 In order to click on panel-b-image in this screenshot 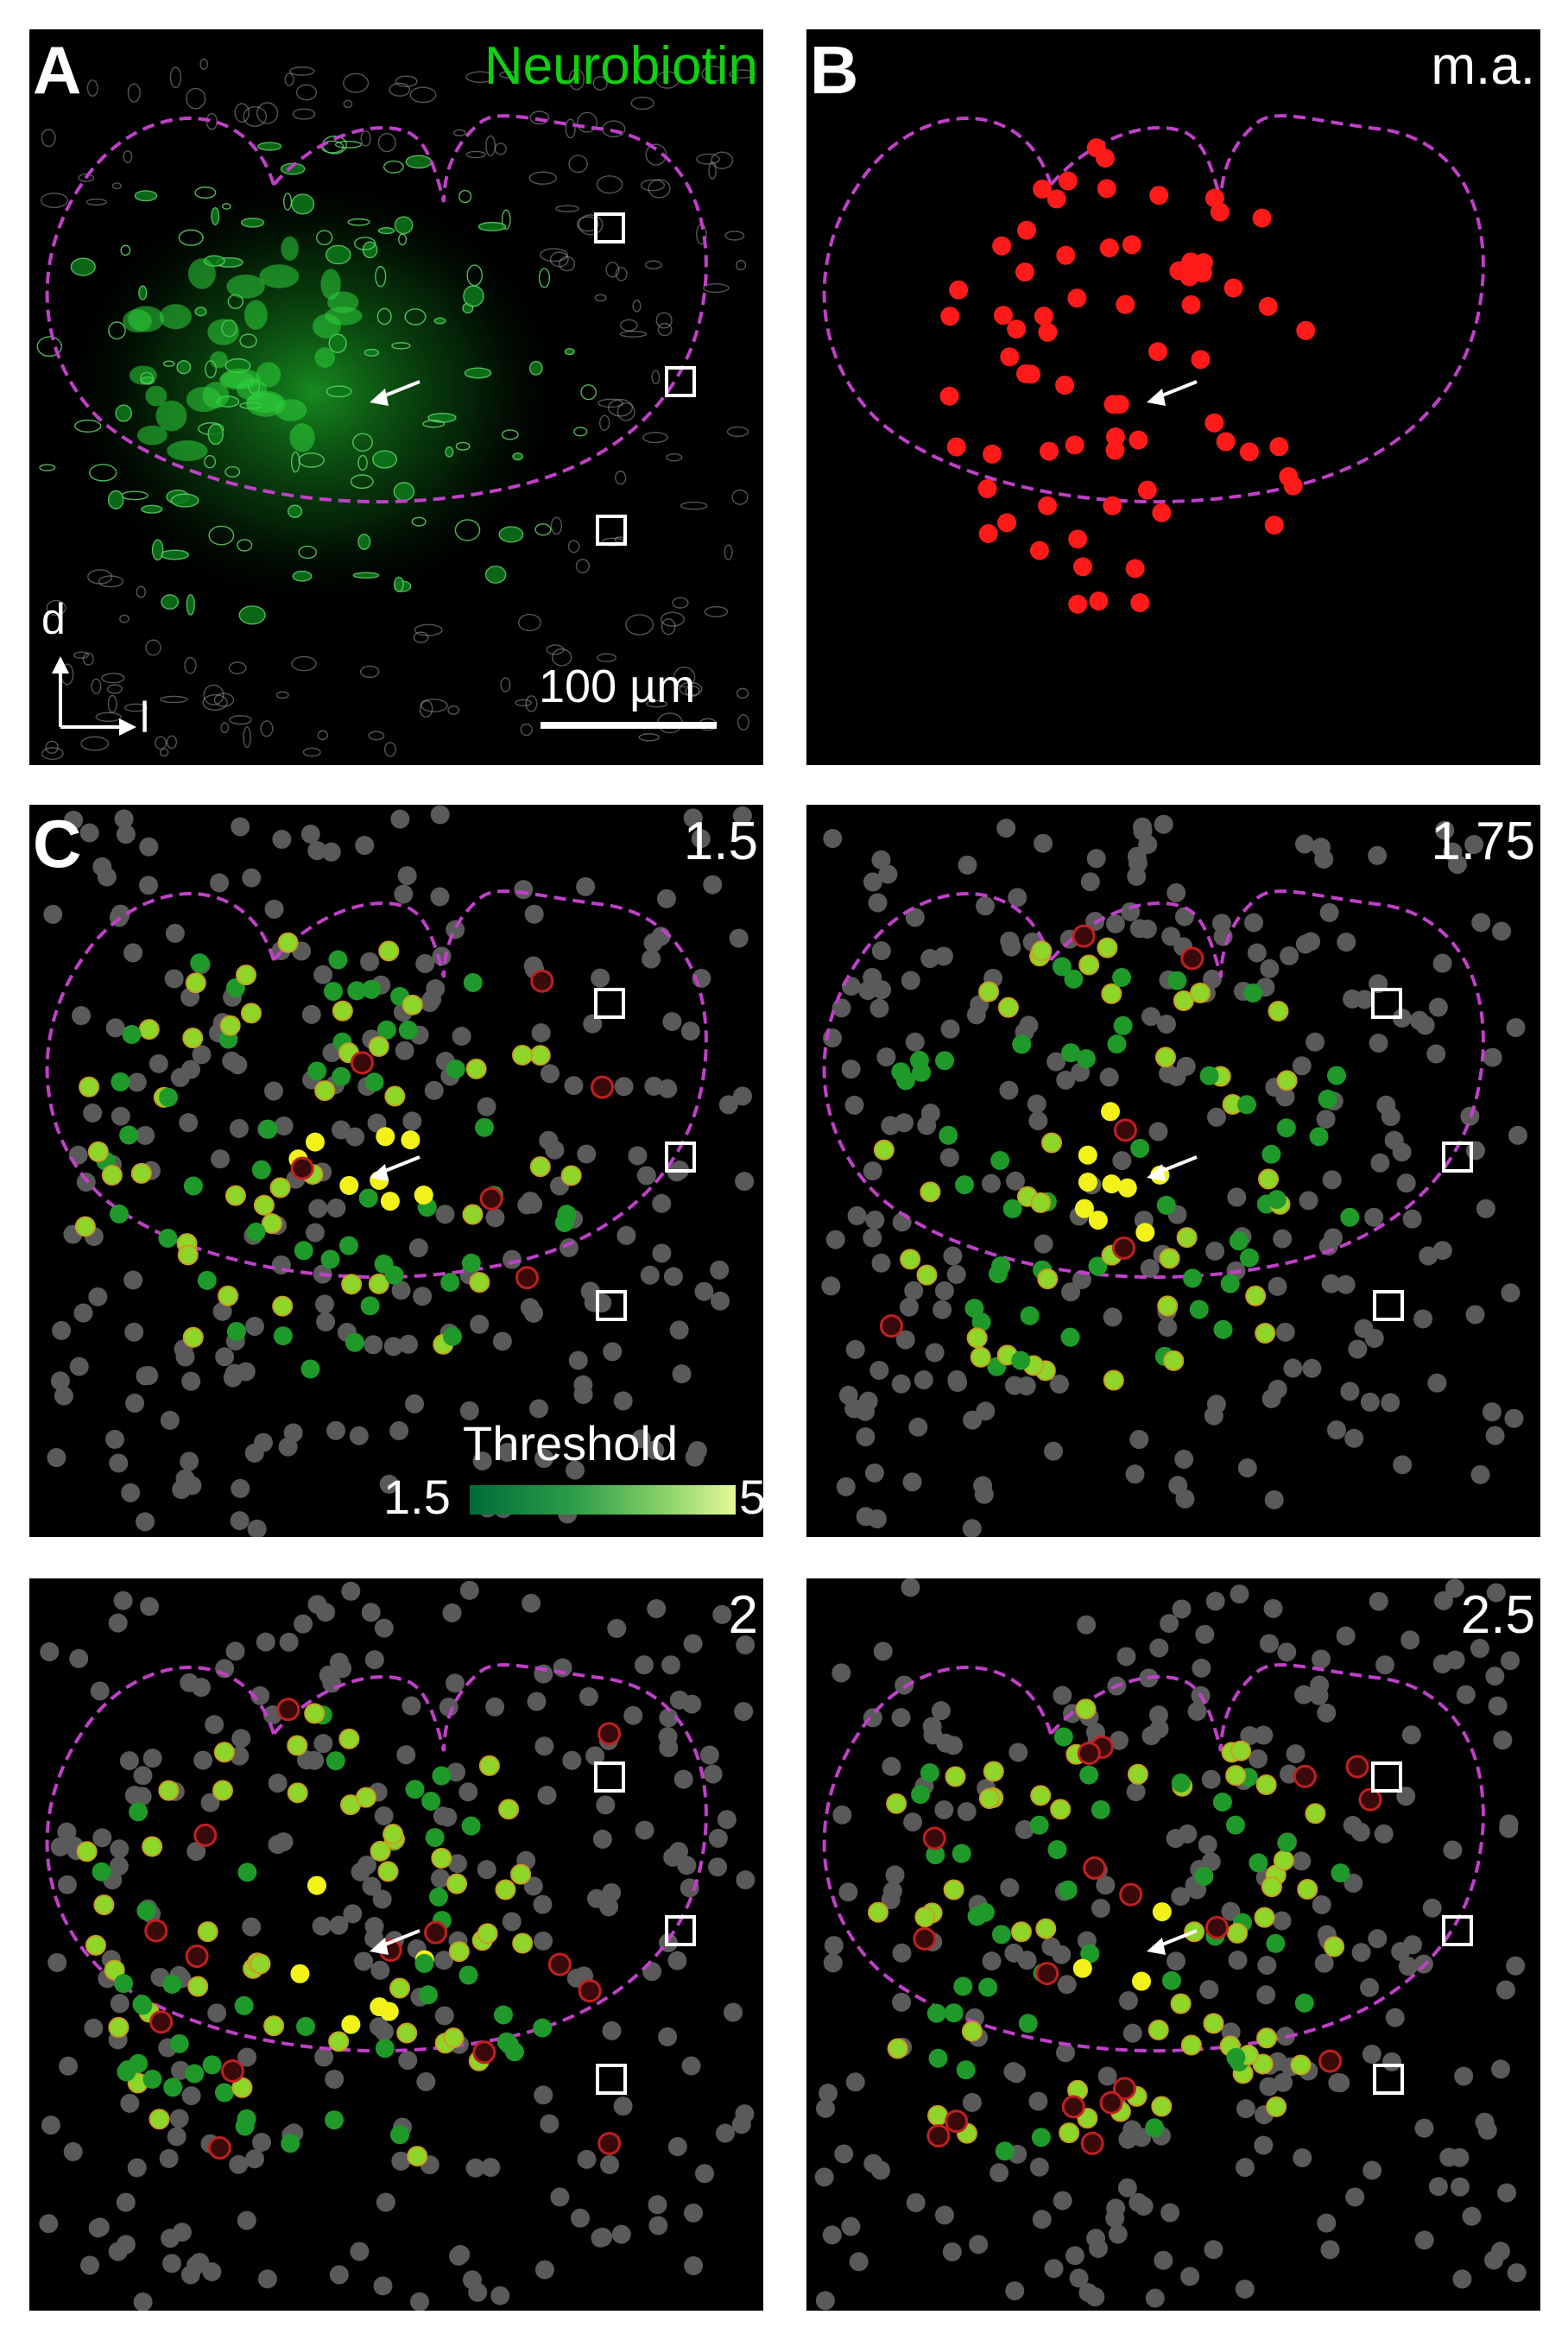, I will do `click(1153, 364)`.